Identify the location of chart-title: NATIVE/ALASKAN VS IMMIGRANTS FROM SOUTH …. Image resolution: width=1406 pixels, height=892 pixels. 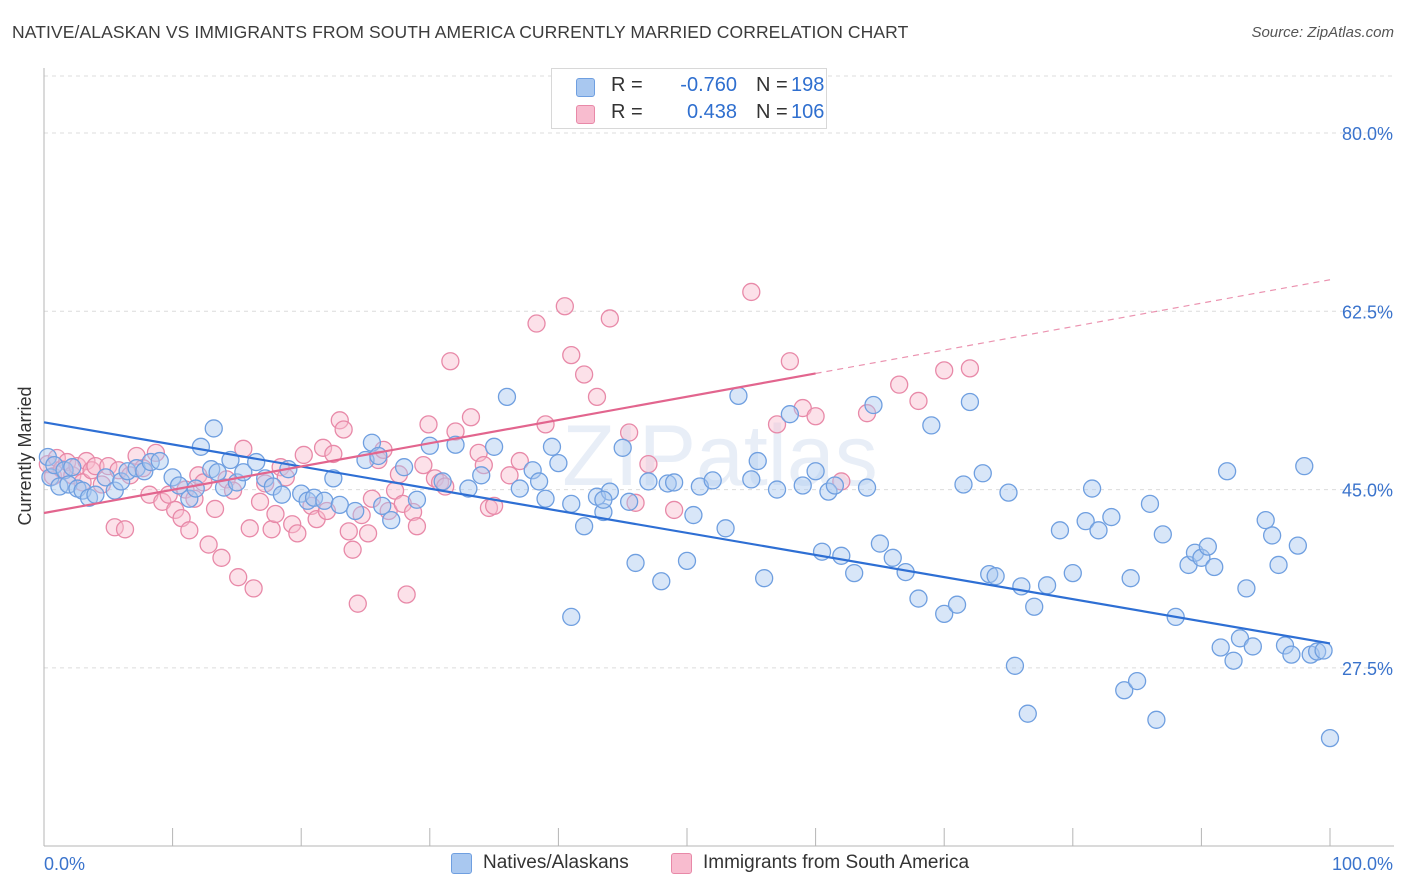
(460, 32).